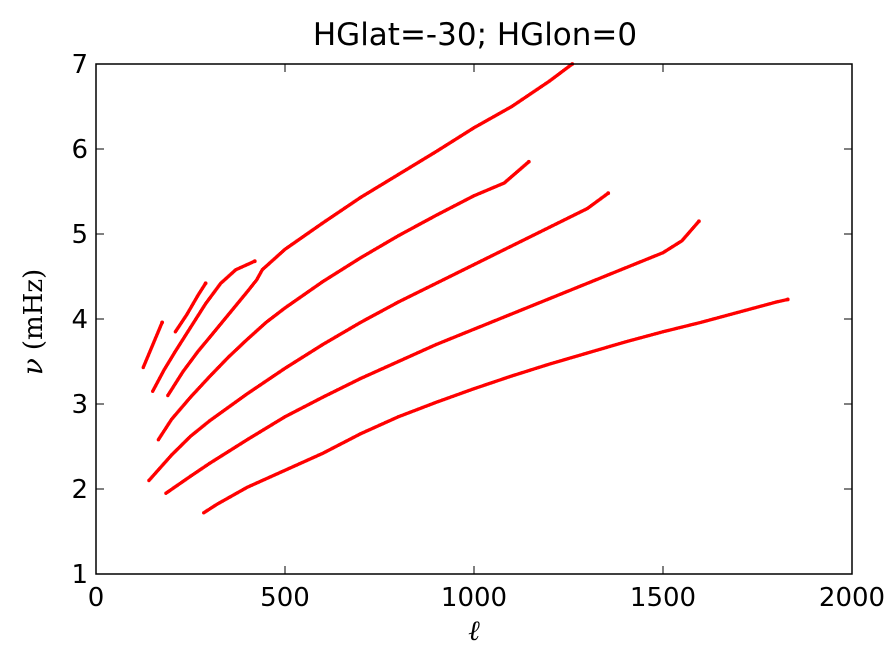  What do you see at coordinates (474, 630) in the screenshot?
I see `x-axis-label: ℓ` at bounding box center [474, 630].